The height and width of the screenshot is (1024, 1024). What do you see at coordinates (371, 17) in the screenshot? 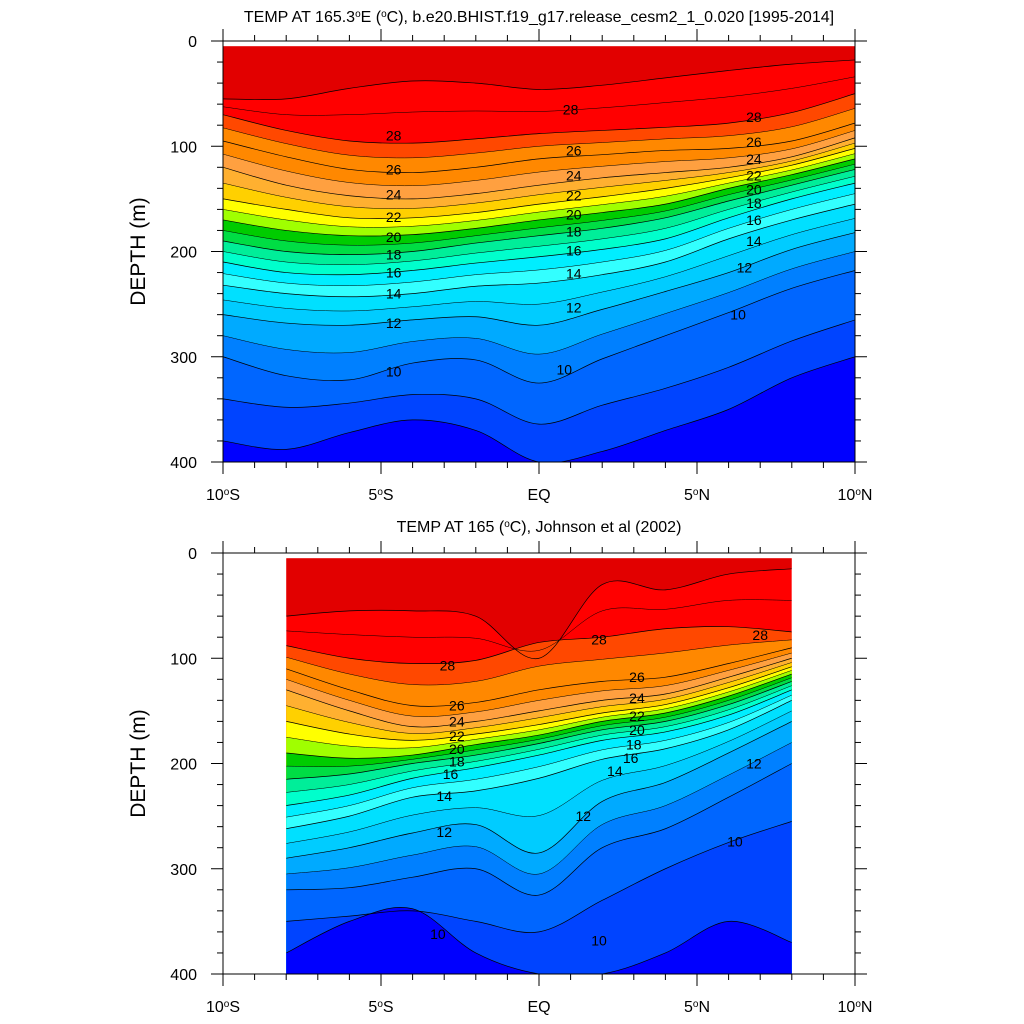
I see `title-text: E (` at bounding box center [371, 17].